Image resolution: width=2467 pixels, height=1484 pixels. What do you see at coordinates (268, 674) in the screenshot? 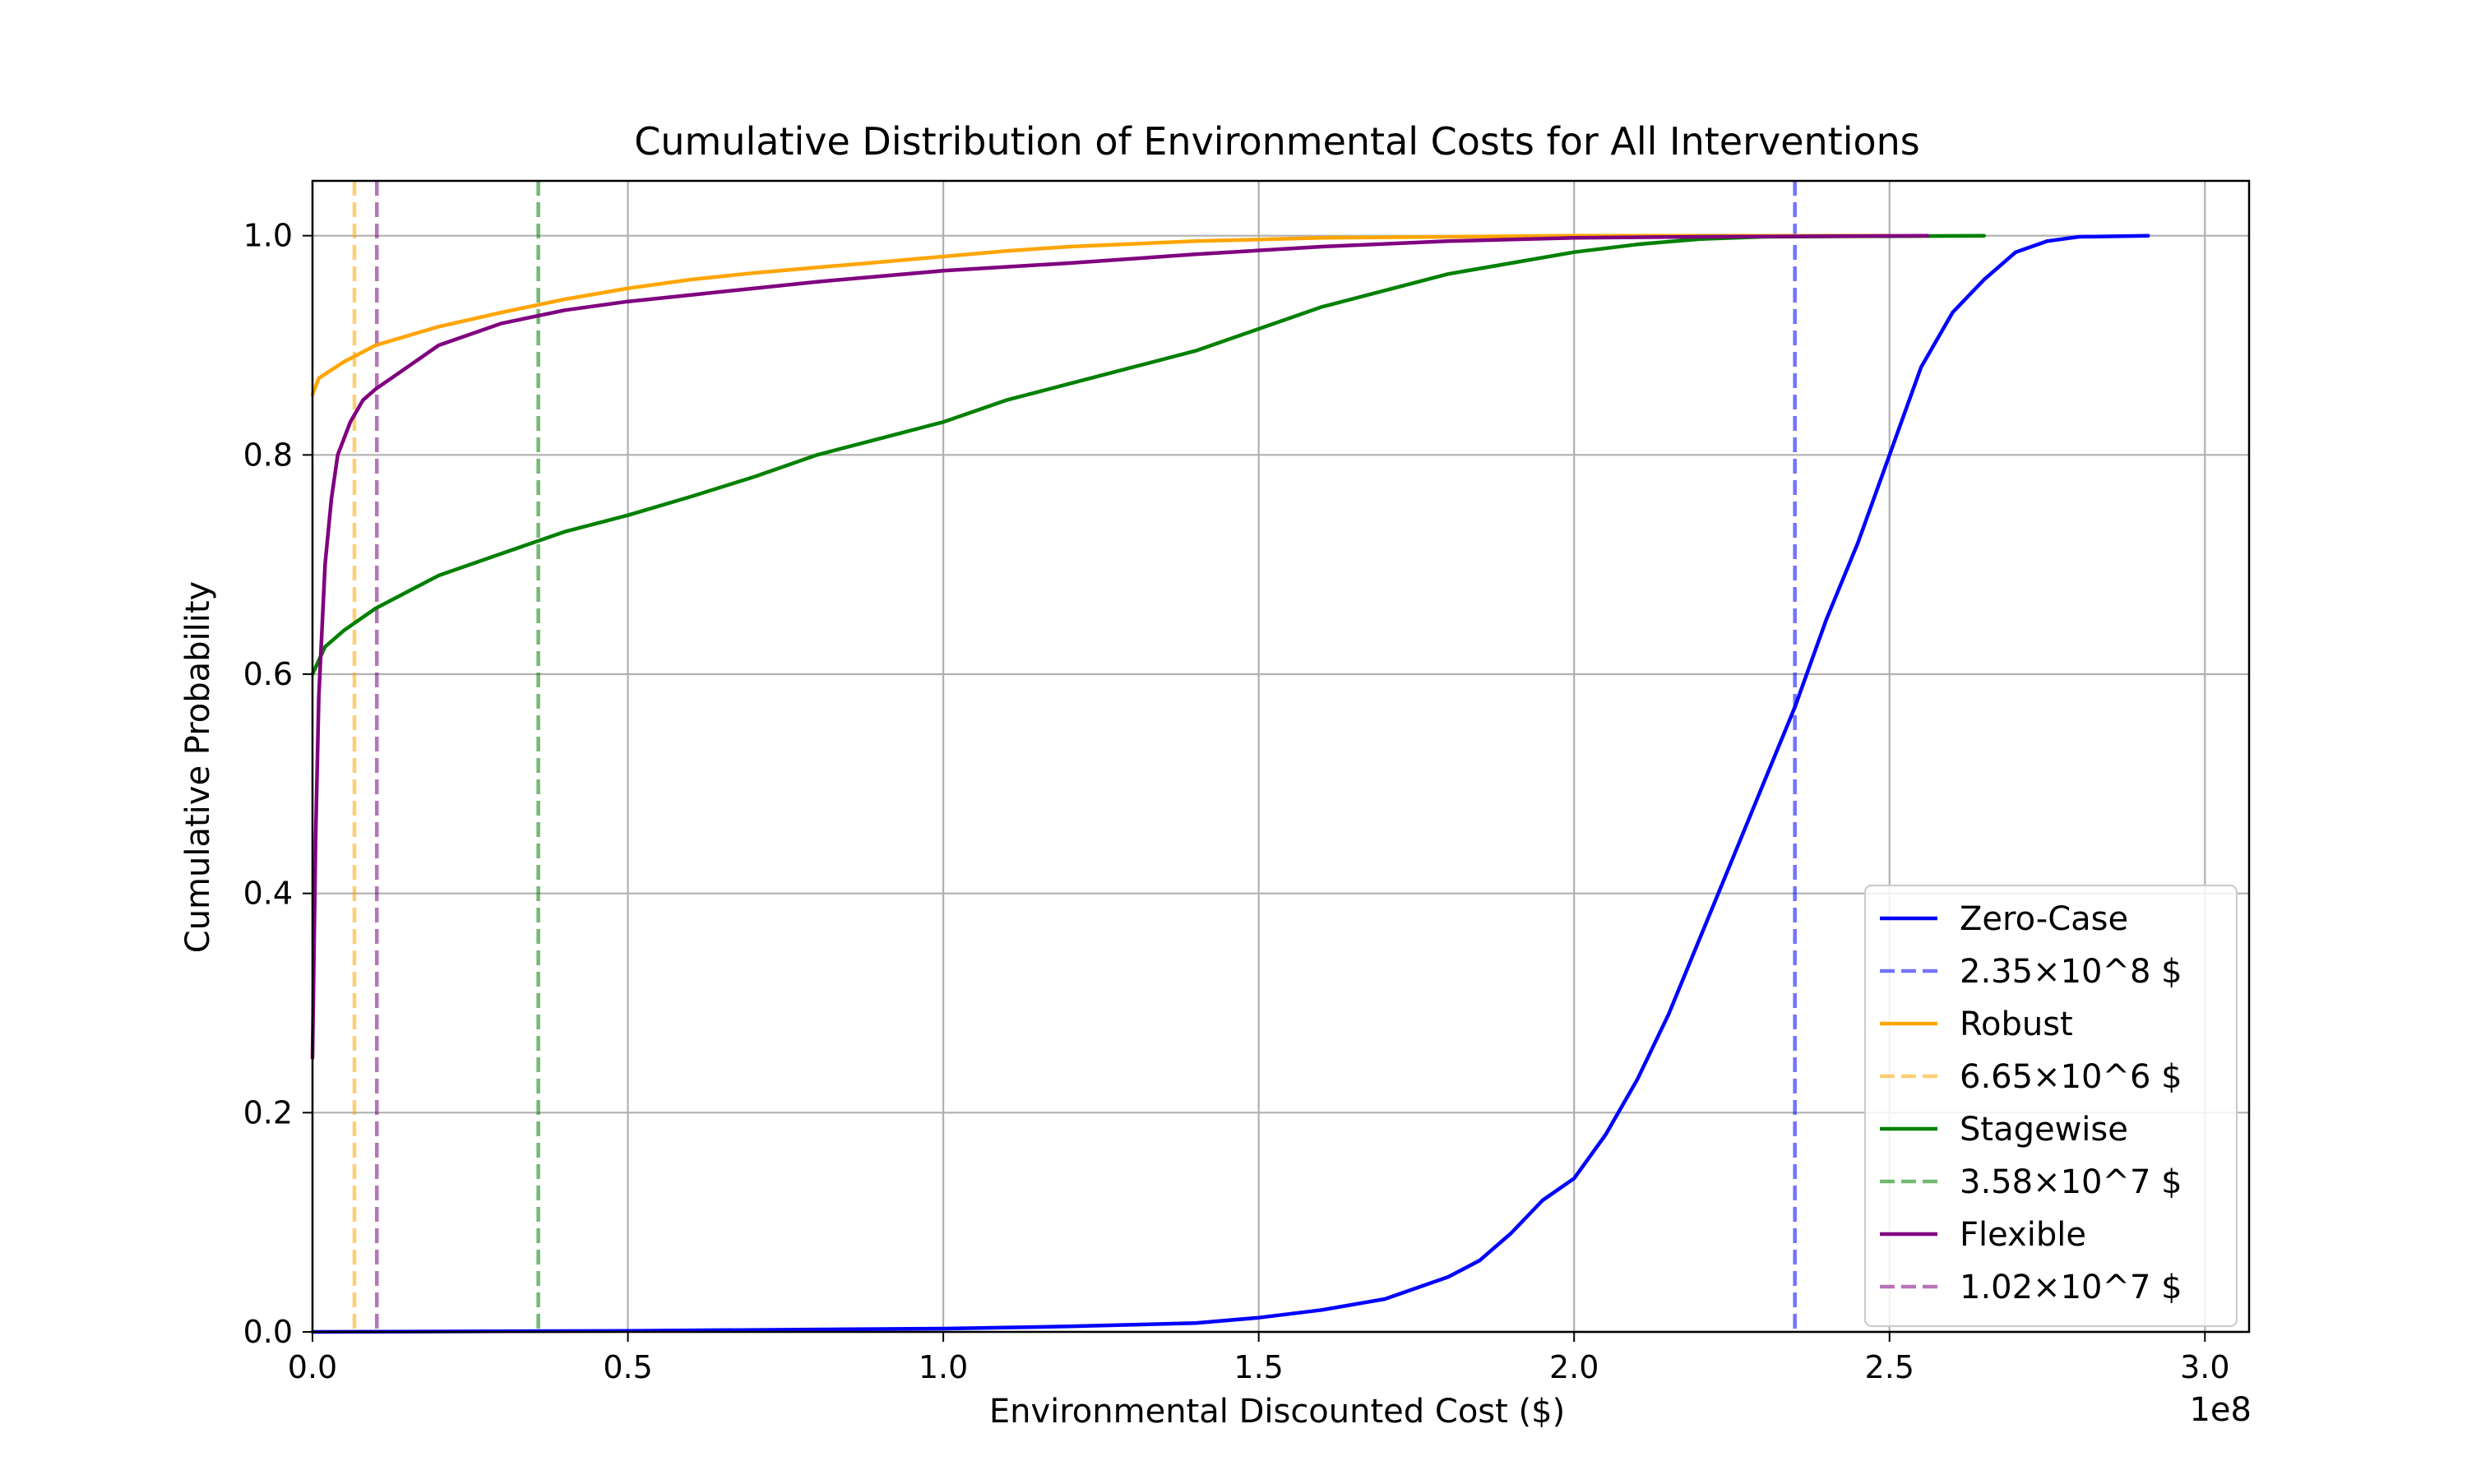
I see `y-tick-label: 0.6` at bounding box center [268, 674].